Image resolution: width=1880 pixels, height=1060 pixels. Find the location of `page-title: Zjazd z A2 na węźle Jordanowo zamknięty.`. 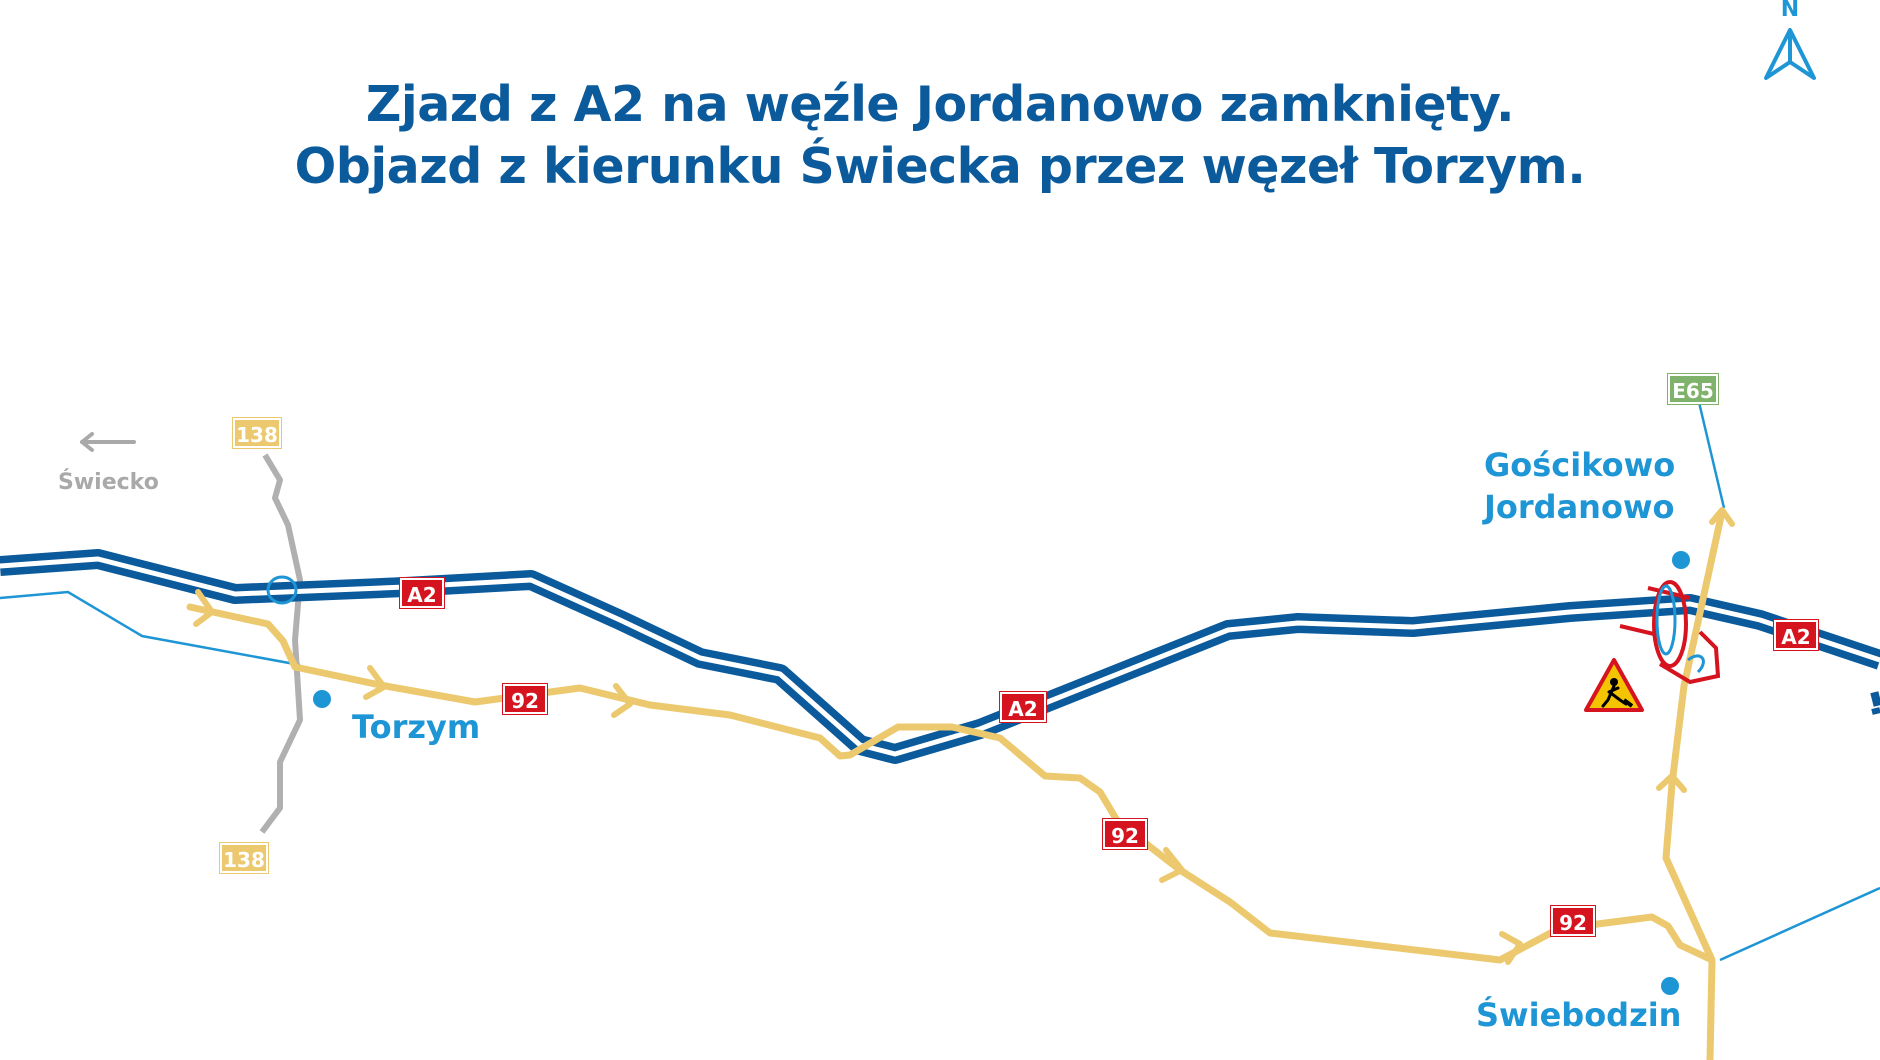

page-title: Zjazd z A2 na węźle Jordanowo zamknięty. is located at coordinates (940, 104).